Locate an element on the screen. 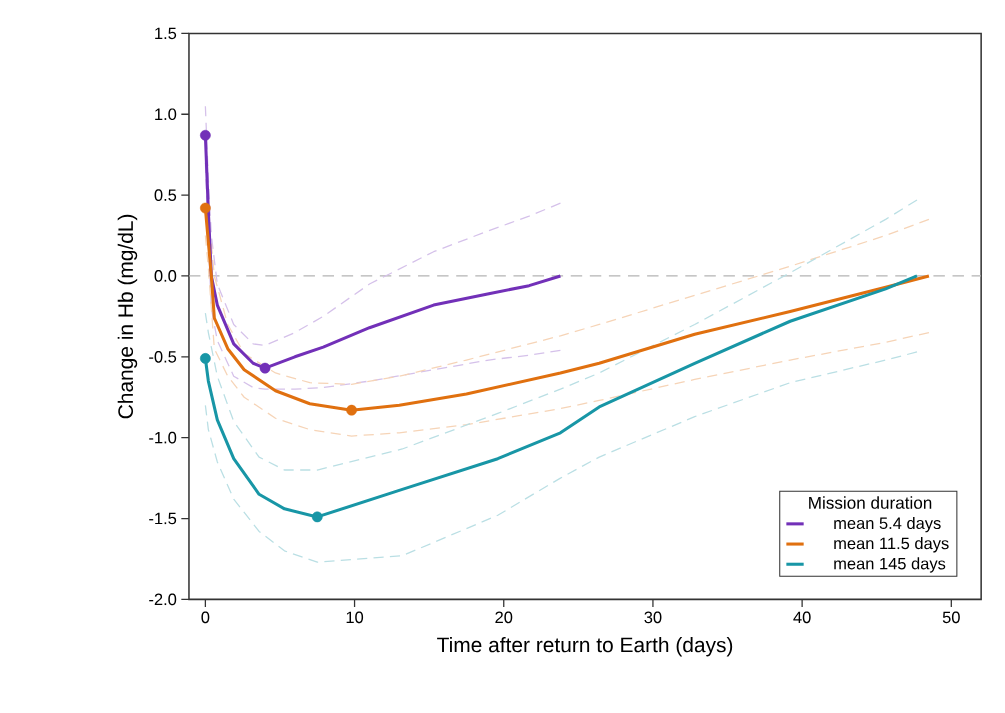 This screenshot has height=713, width=1005. legend-label: mean 11.5 days is located at coordinates (891, 545).